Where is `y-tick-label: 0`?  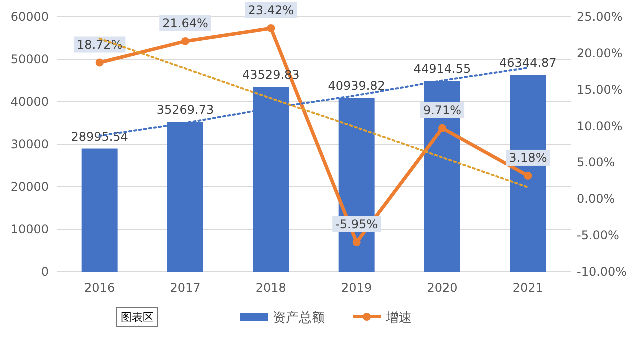 y-tick-label: 0 is located at coordinates (45, 272).